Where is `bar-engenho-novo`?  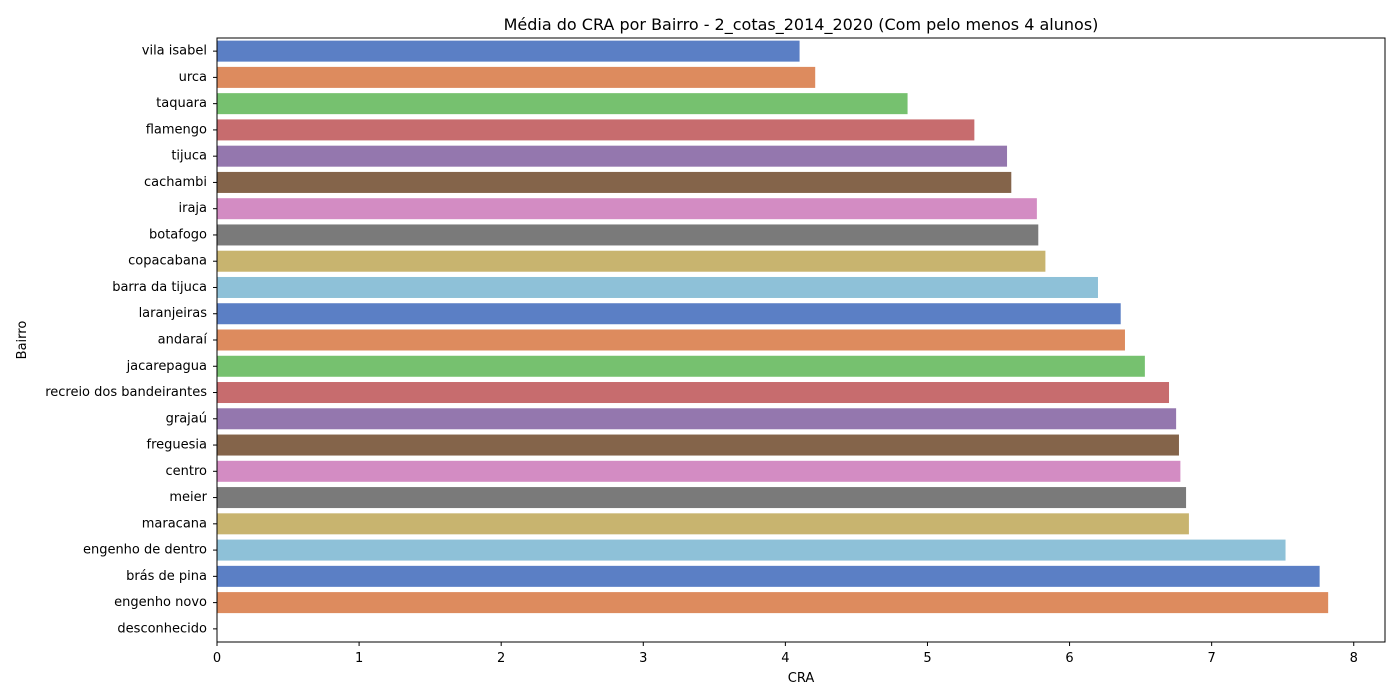 bar-engenho-novo is located at coordinates (773, 603).